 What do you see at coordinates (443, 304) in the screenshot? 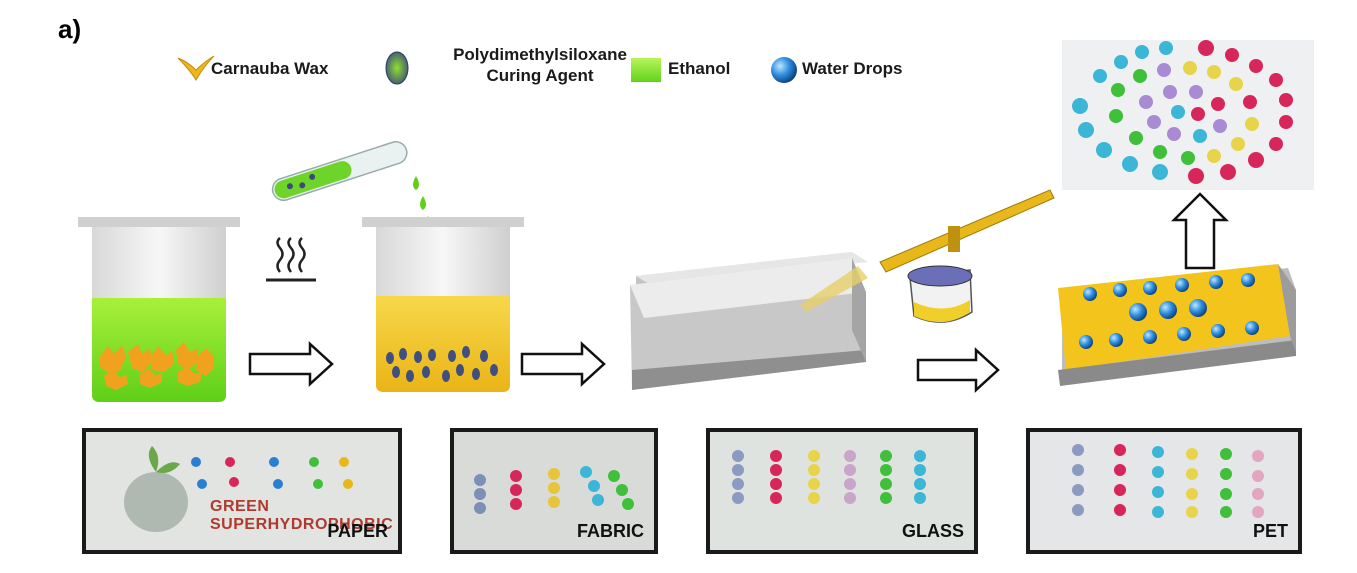
I see `beaker-mixture` at bounding box center [443, 304].